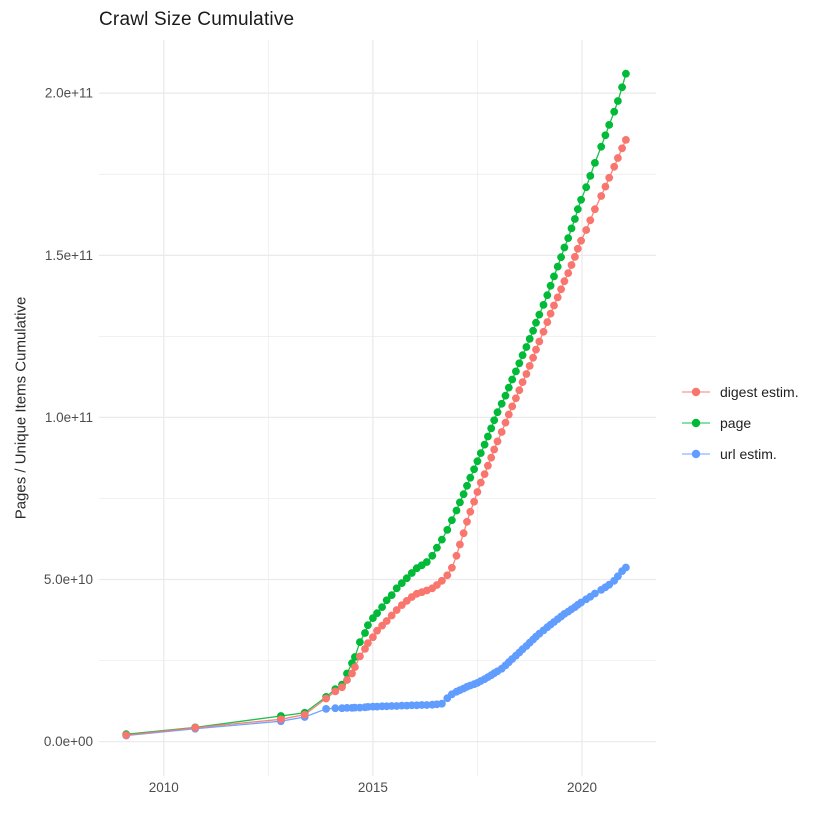  Describe the element at coordinates (752, 423) in the screenshot. I see `legend-item-page: page` at that location.